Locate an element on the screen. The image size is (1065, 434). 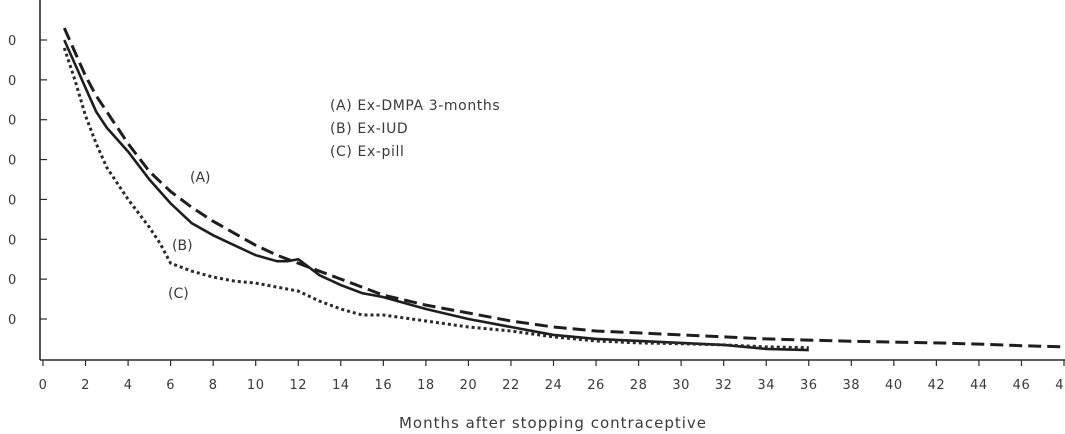
x-tick-label: 6 is located at coordinates (170, 385).